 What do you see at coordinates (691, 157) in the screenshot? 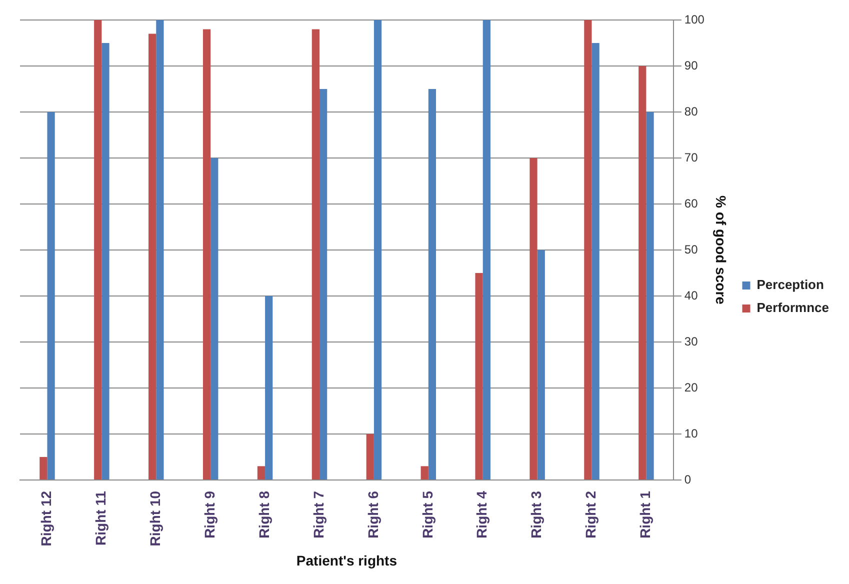
I see `y-tick-label: 70` at bounding box center [691, 157].